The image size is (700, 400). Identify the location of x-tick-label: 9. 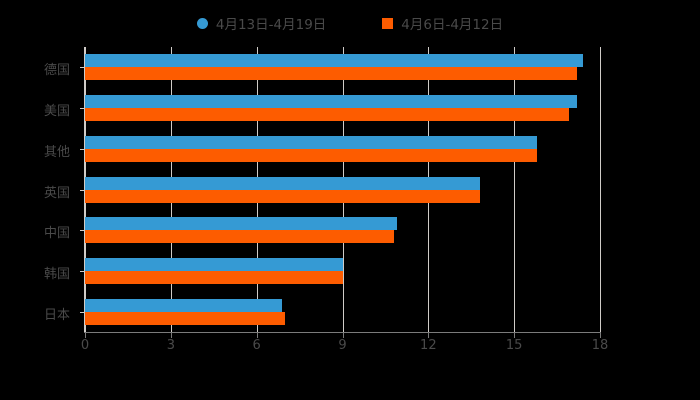
(342, 345).